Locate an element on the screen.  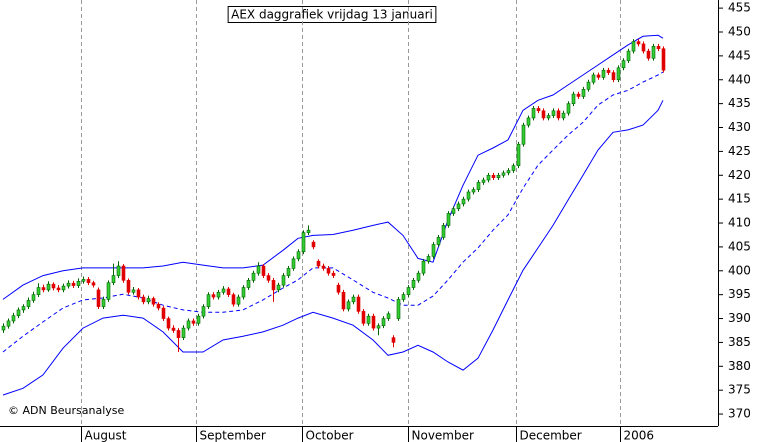
x-tick-label: October is located at coordinates (330, 435).